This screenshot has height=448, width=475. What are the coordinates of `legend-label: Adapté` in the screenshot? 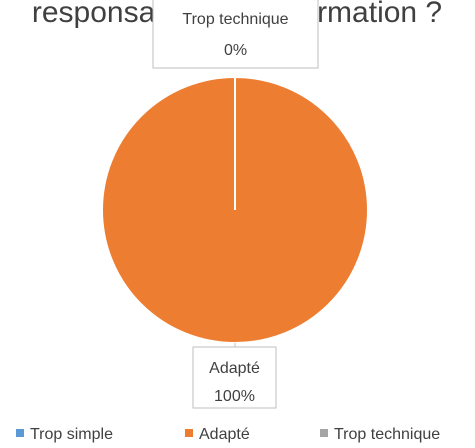 It's located at (224, 434).